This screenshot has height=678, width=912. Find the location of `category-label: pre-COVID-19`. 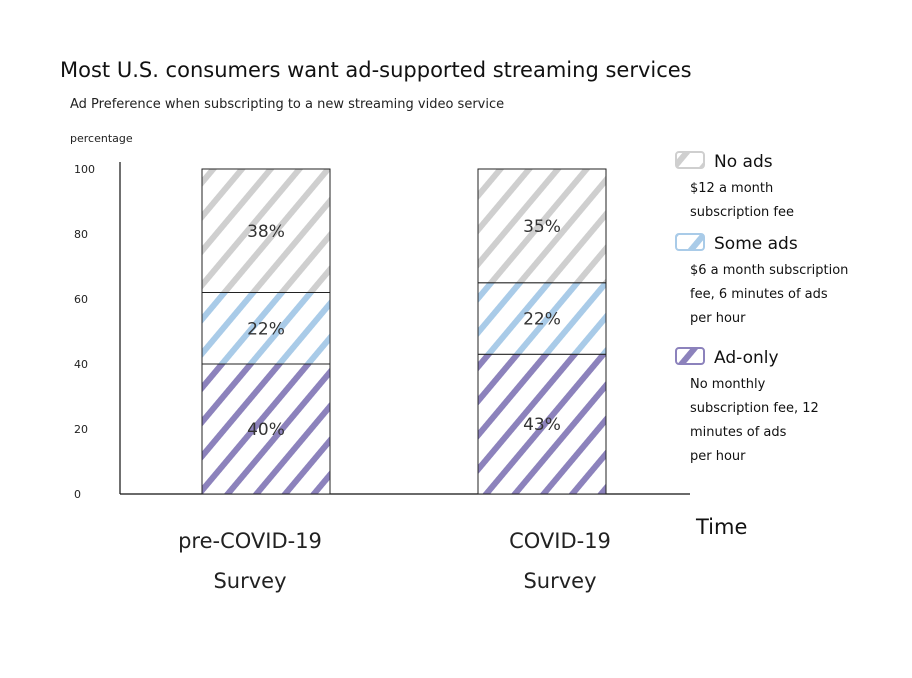

category-label: pre-COVID-19 is located at coordinates (250, 541).